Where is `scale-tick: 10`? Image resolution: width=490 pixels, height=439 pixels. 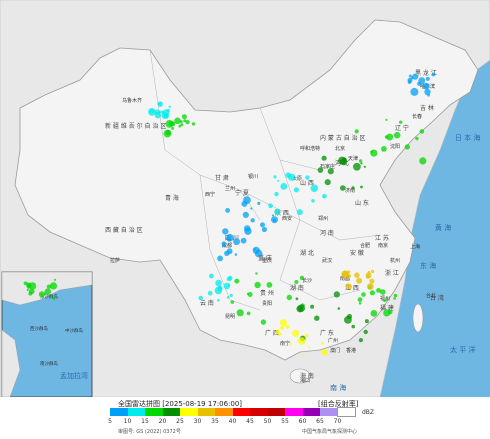 scale-tick: 10 is located at coordinates (127, 421).